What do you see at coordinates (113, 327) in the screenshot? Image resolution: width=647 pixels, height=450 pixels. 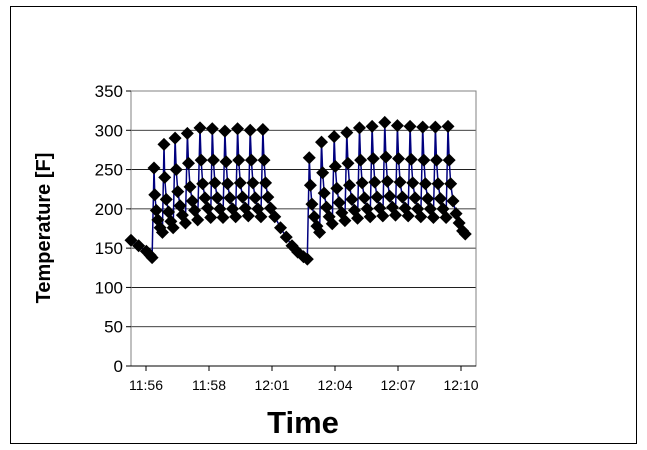 I see `y-tick-label: 50` at bounding box center [113, 327].